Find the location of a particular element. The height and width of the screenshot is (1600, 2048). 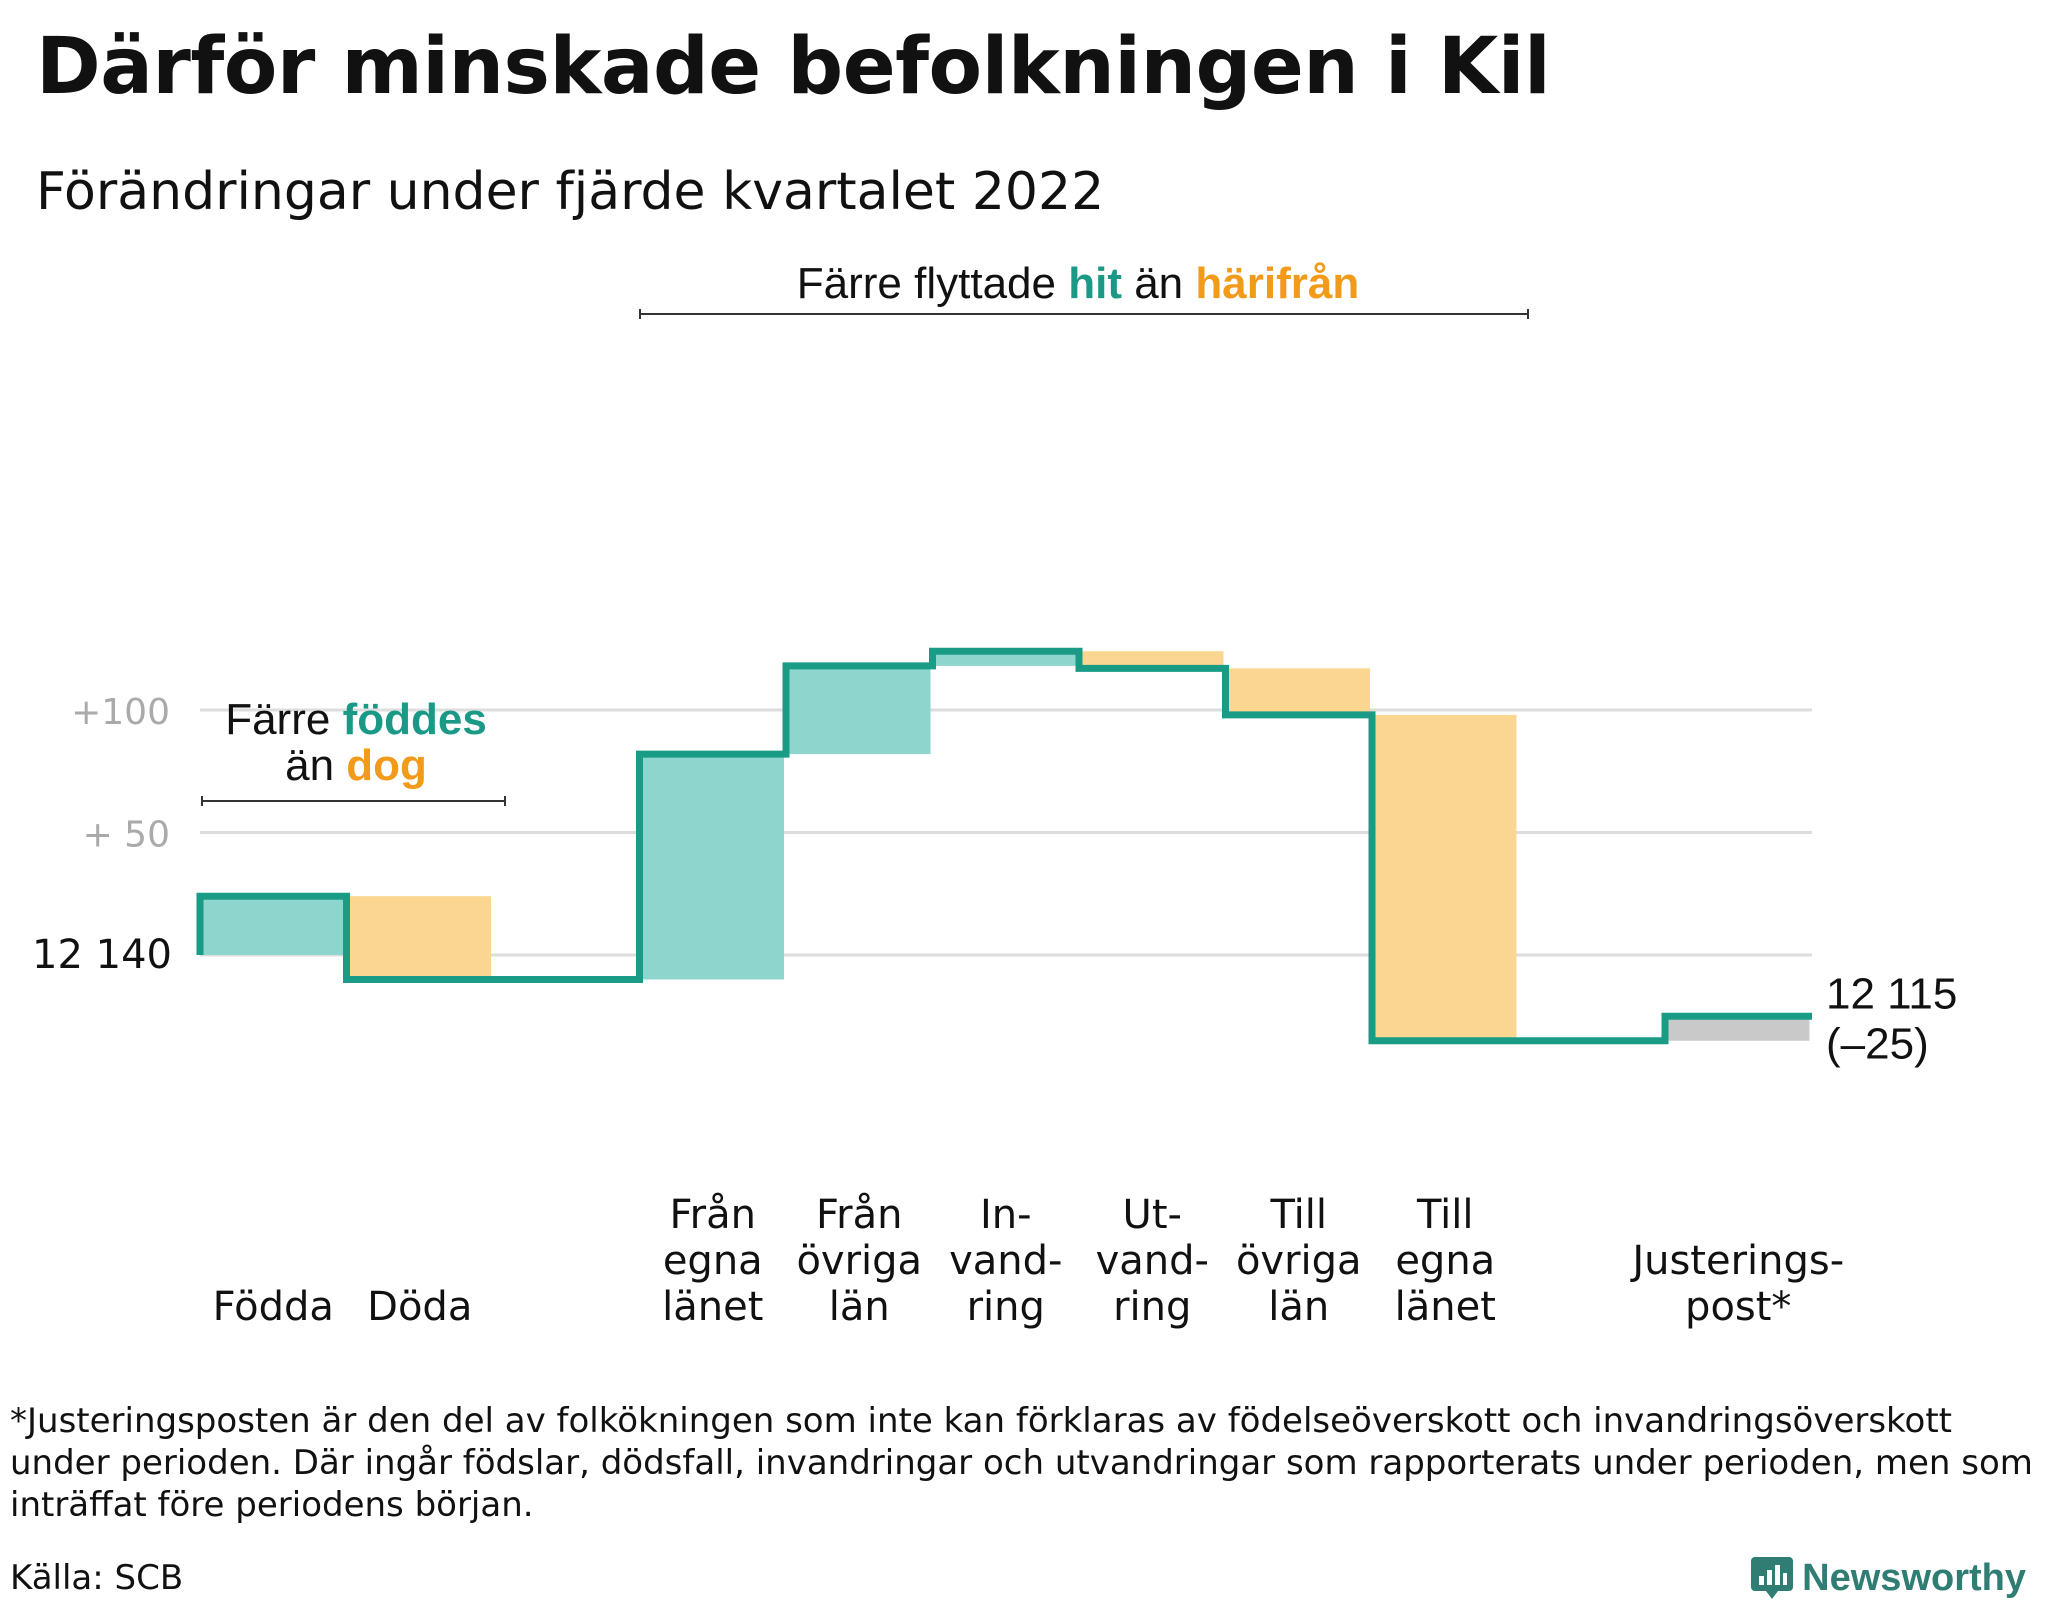

y-tick-label: + 50 is located at coordinates (126, 835).